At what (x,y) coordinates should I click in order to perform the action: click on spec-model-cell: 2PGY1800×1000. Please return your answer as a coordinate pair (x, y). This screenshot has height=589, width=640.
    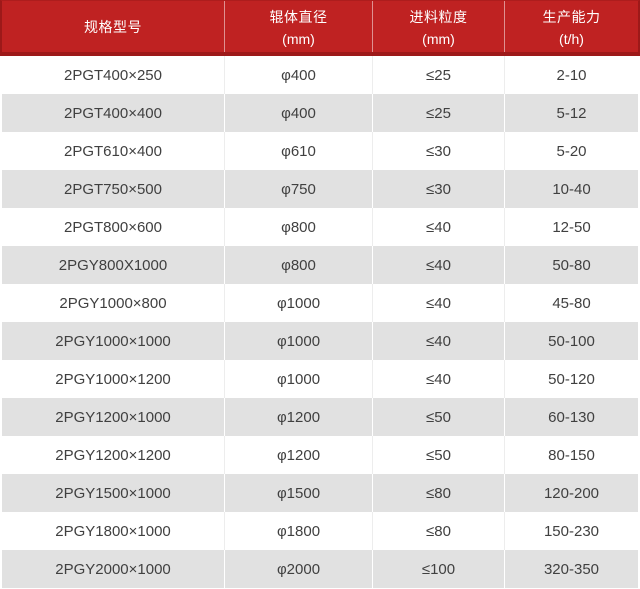
    Looking at the image, I should click on (113, 531).